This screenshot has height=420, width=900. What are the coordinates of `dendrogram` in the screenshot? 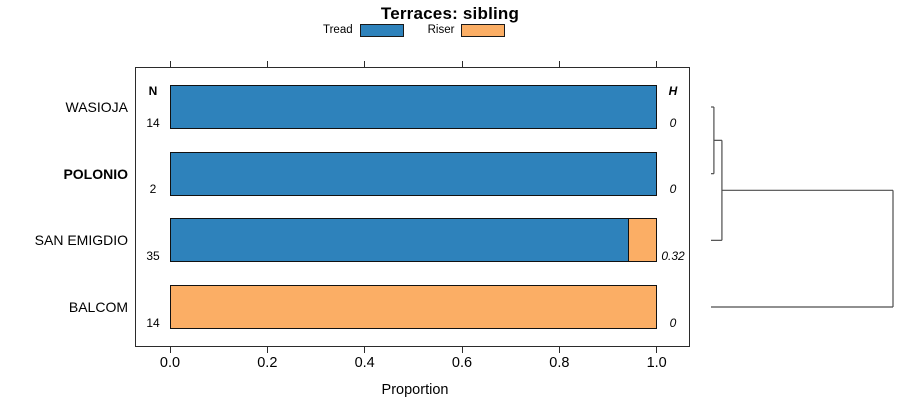 It's located at (802, 207).